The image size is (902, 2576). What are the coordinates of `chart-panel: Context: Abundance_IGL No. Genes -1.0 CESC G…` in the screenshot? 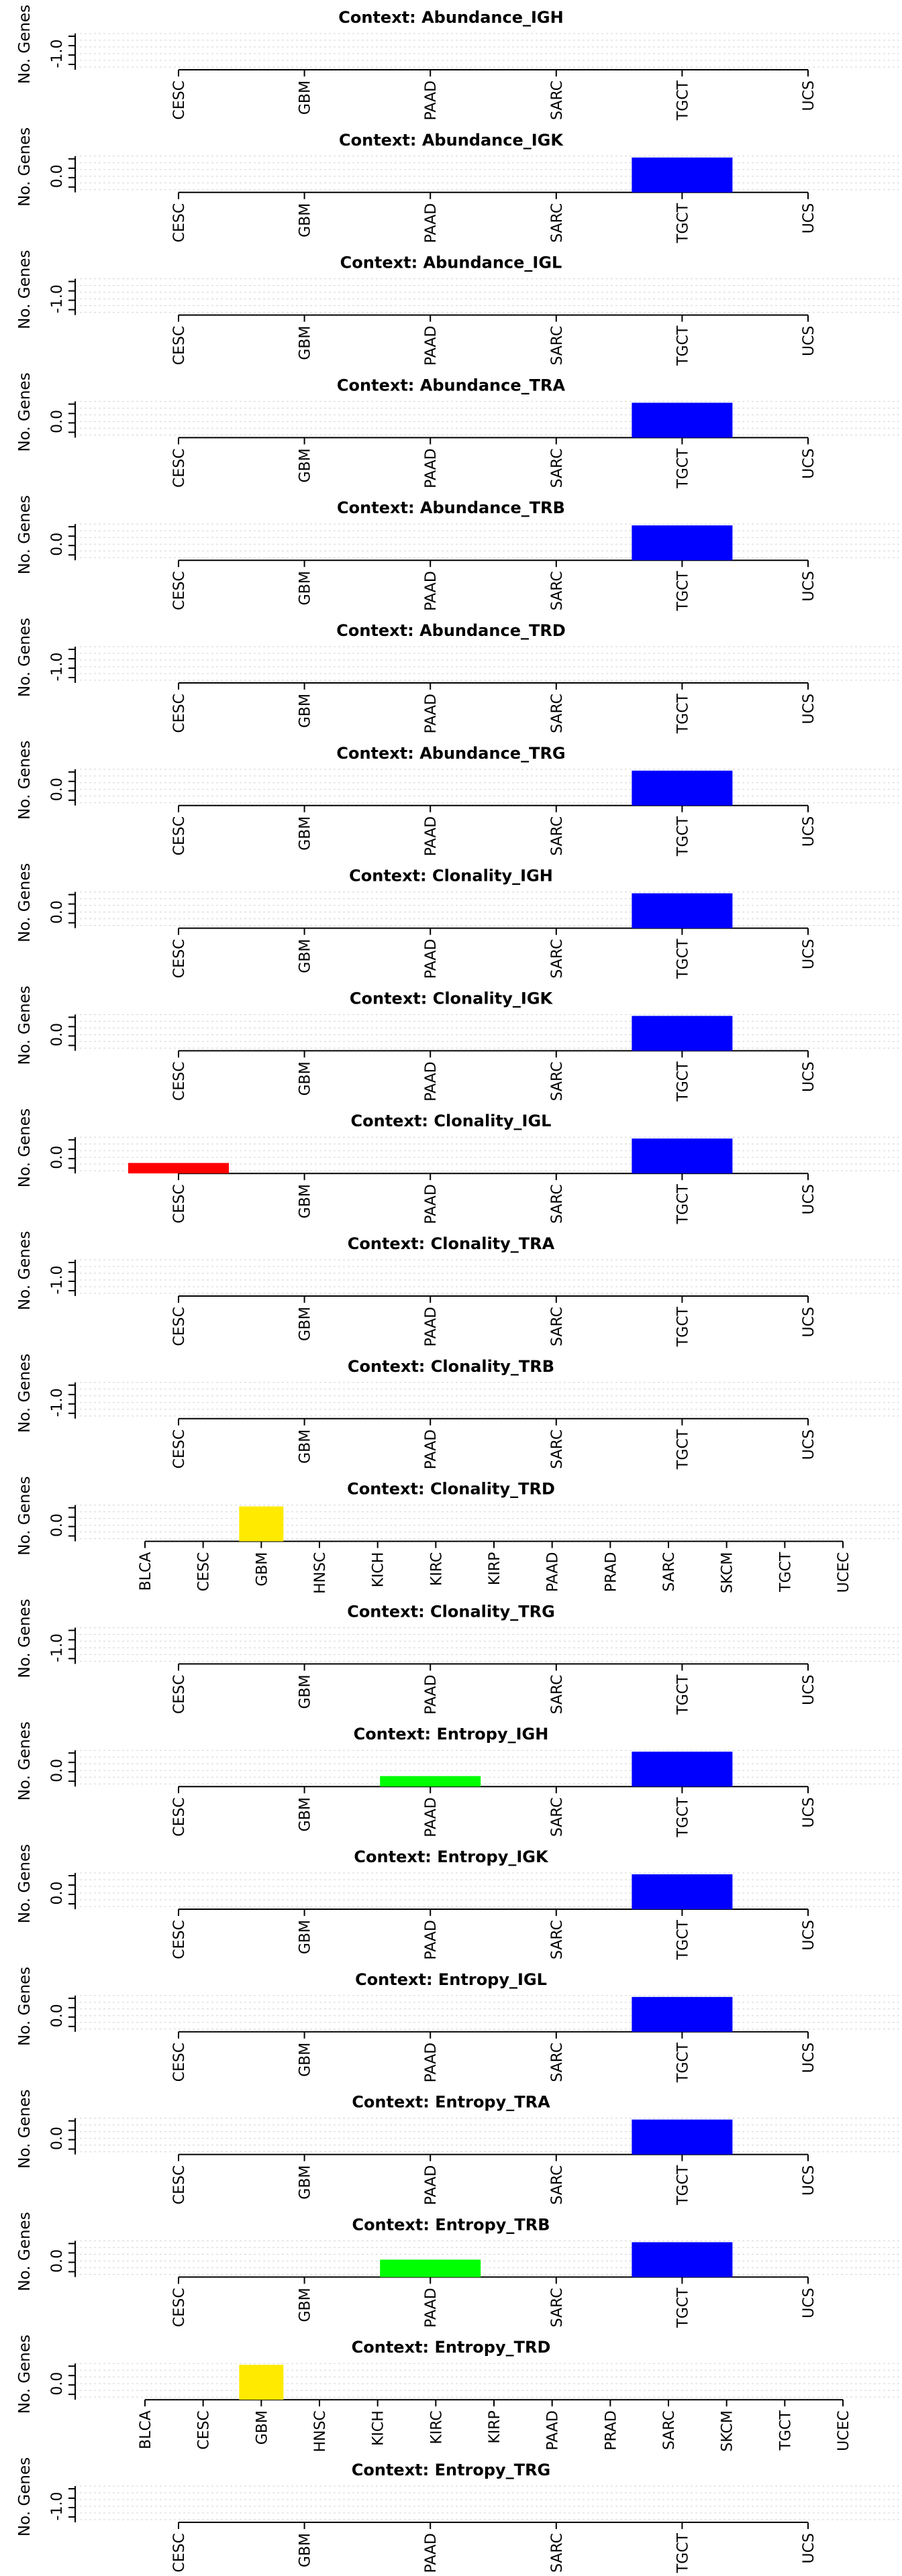 It's located at (457, 308).